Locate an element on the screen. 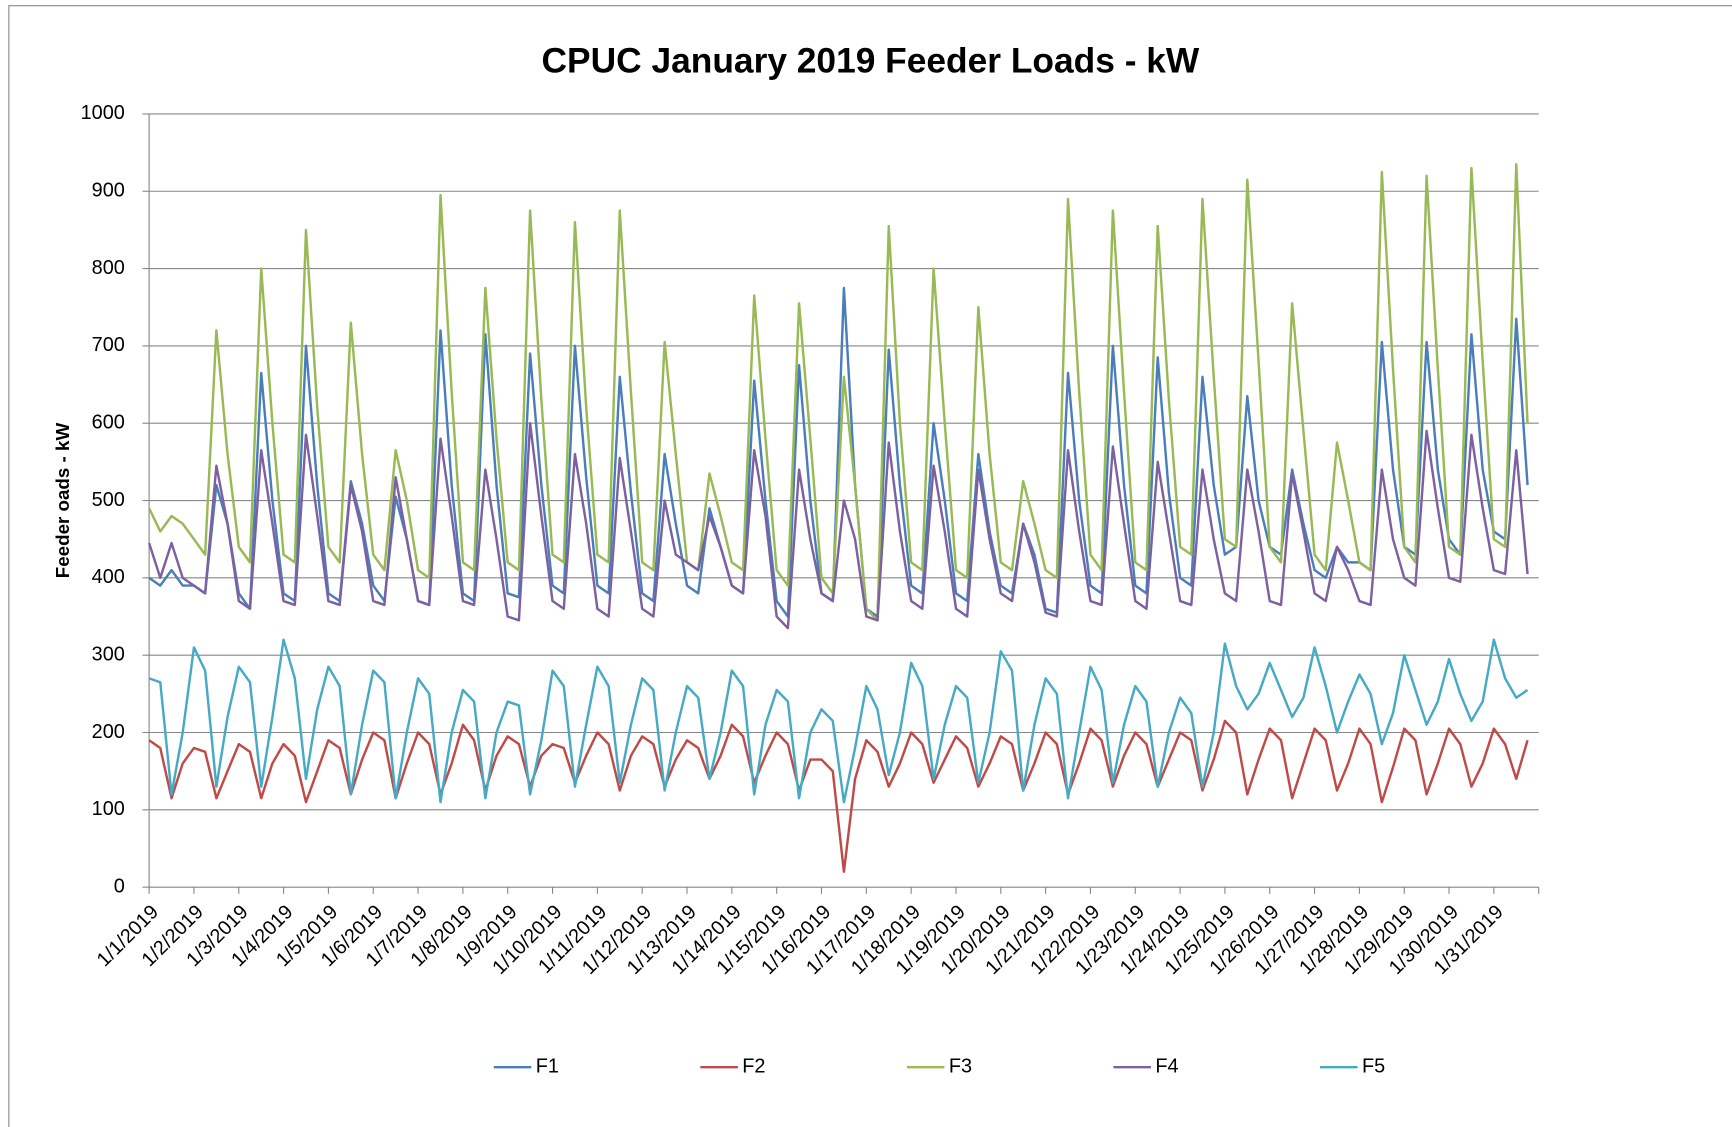 The image size is (1732, 1127). legend-label: F2 is located at coordinates (753, 1066).